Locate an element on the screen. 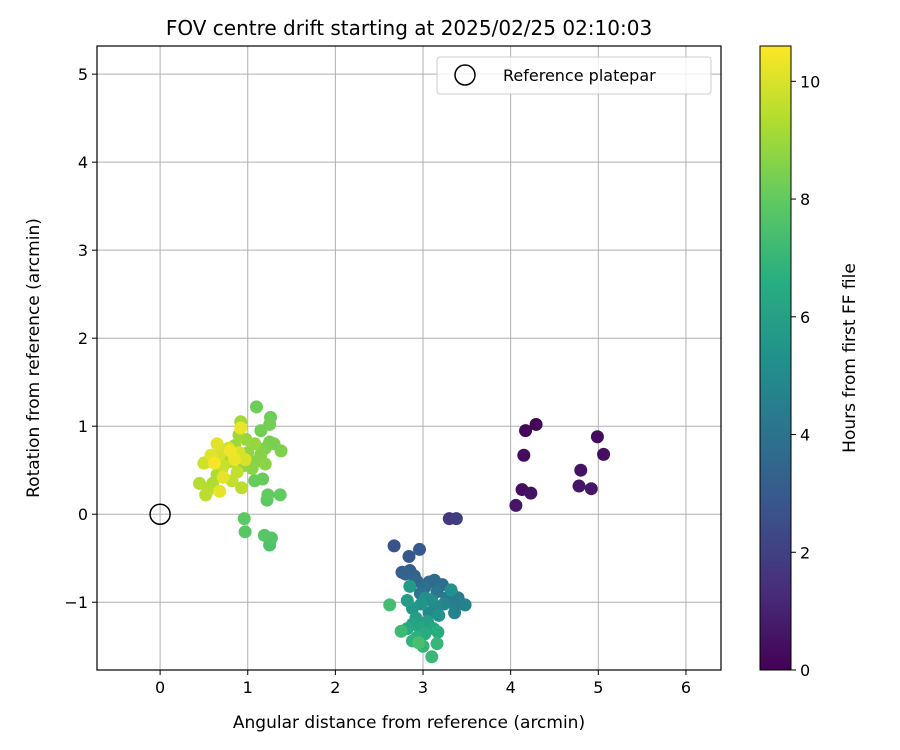  colorbar-tick-label: 2 is located at coordinates (805, 552).